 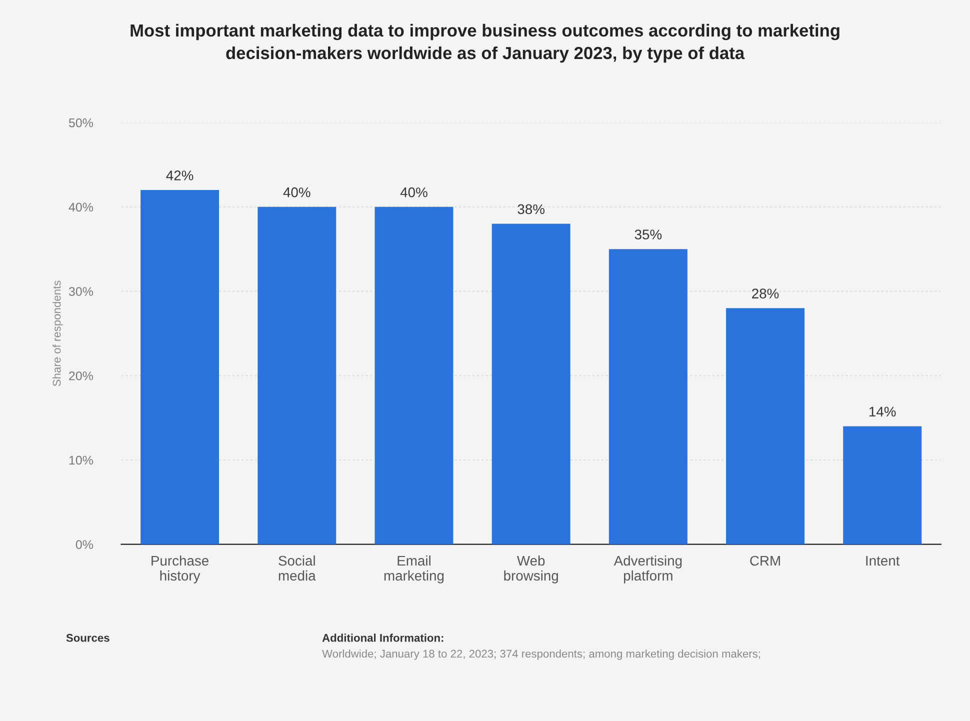 I want to click on y-tick-label: 50%, so click(x=81, y=123).